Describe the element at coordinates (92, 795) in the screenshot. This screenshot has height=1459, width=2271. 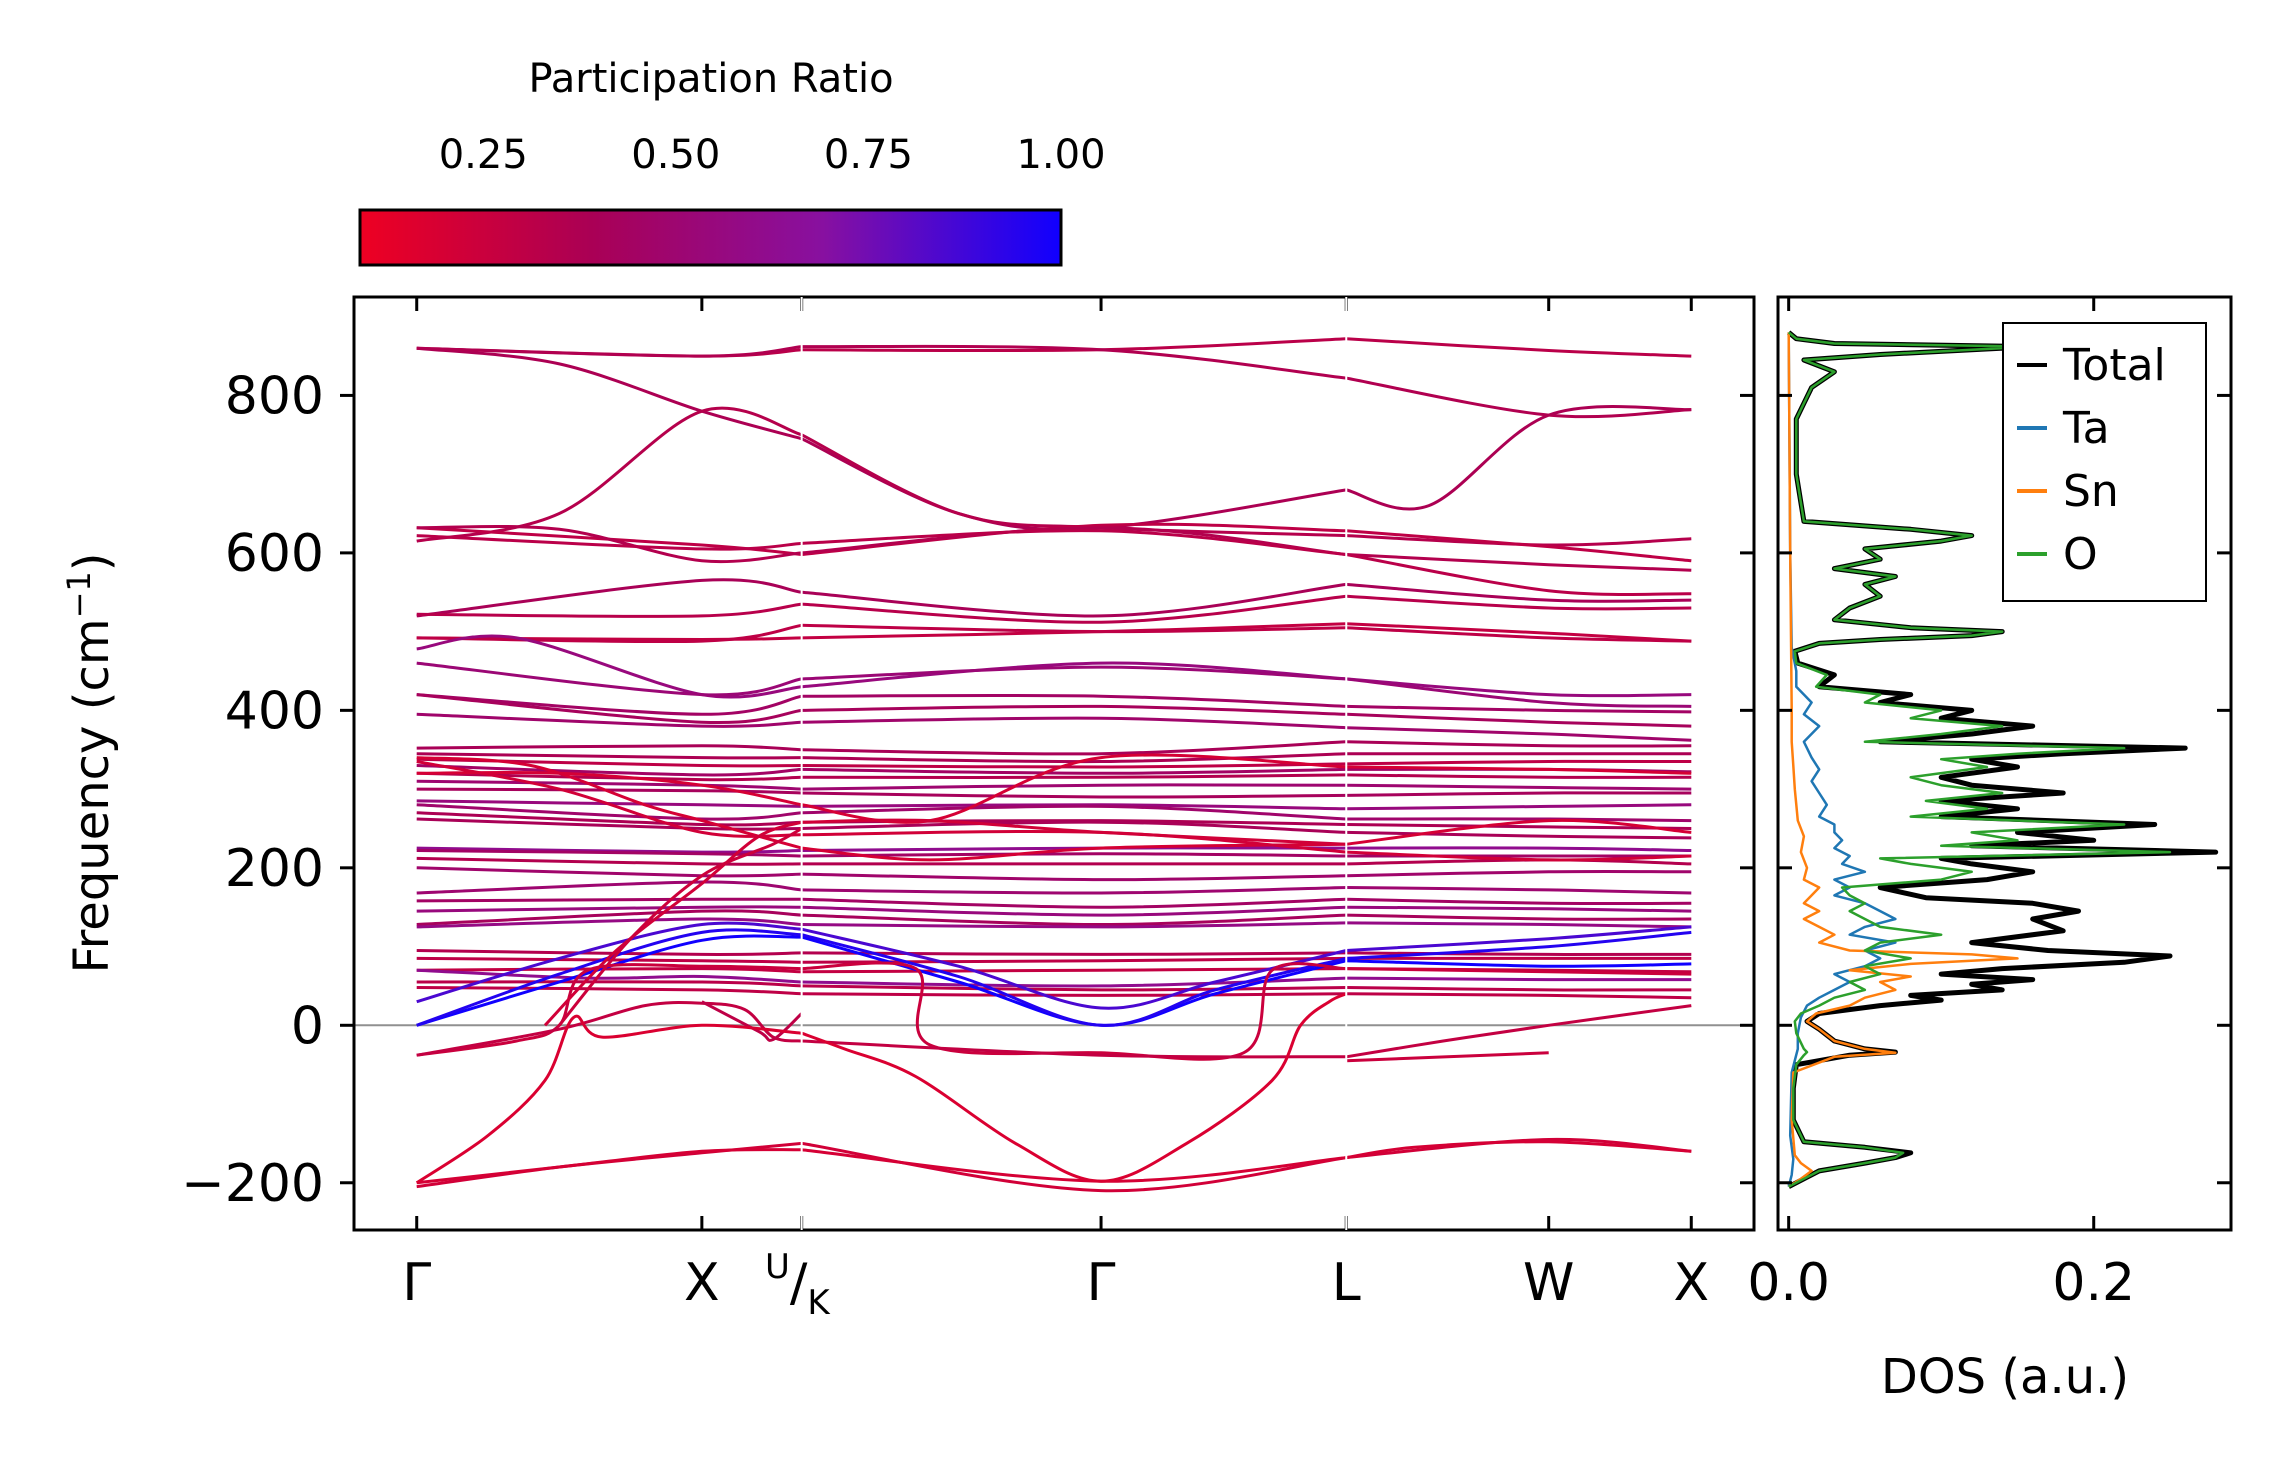
I see `y-axis-label-main: Frequency (cm` at that location.